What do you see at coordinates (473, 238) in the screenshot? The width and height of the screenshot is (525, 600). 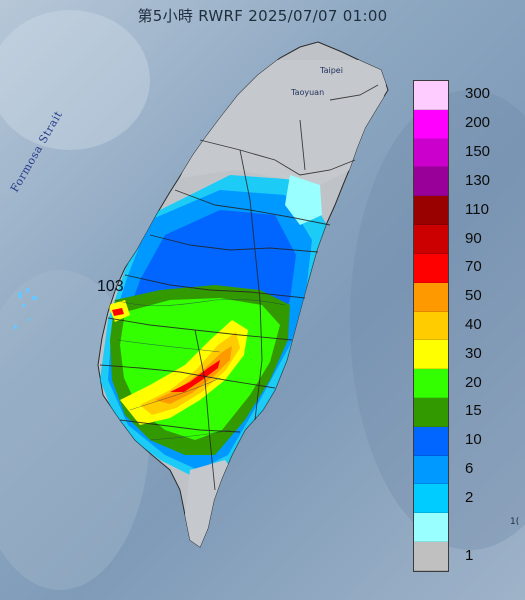 I see `legend-label: 90` at bounding box center [473, 238].